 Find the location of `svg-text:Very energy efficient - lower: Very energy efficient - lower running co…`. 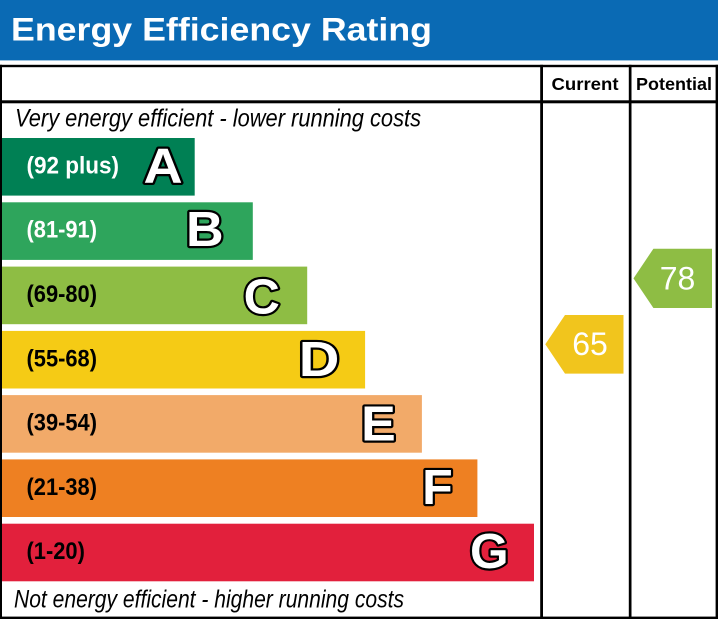

svg-text:Very energy efficient - lower: Very energy efficient - lower running co… is located at coordinates (218, 118).